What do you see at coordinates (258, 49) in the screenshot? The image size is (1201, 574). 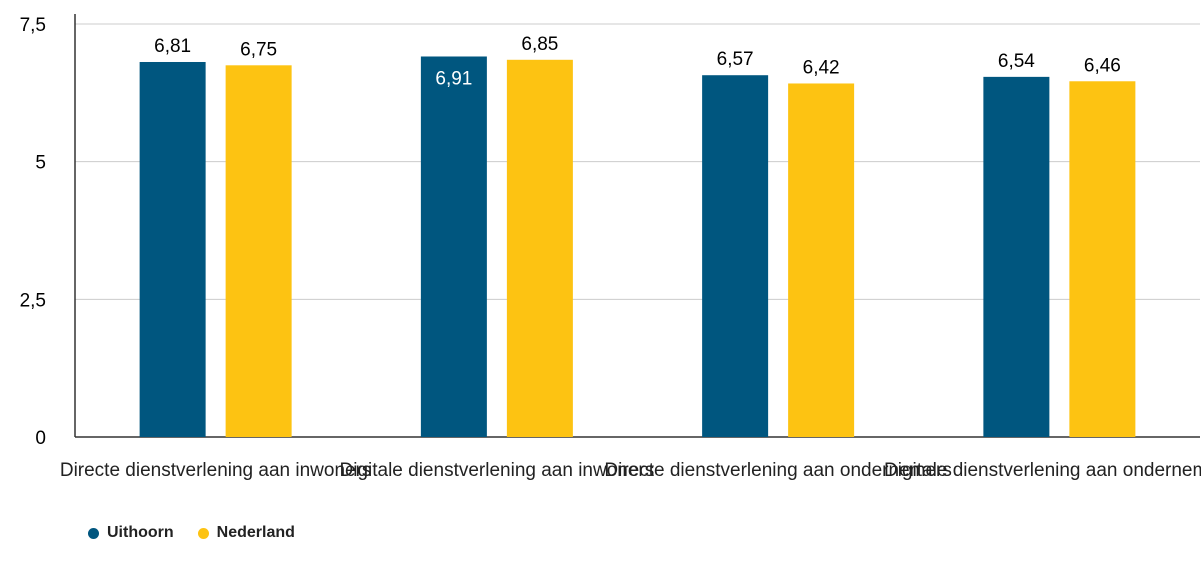 I see `data-label: 6,75` at bounding box center [258, 49].